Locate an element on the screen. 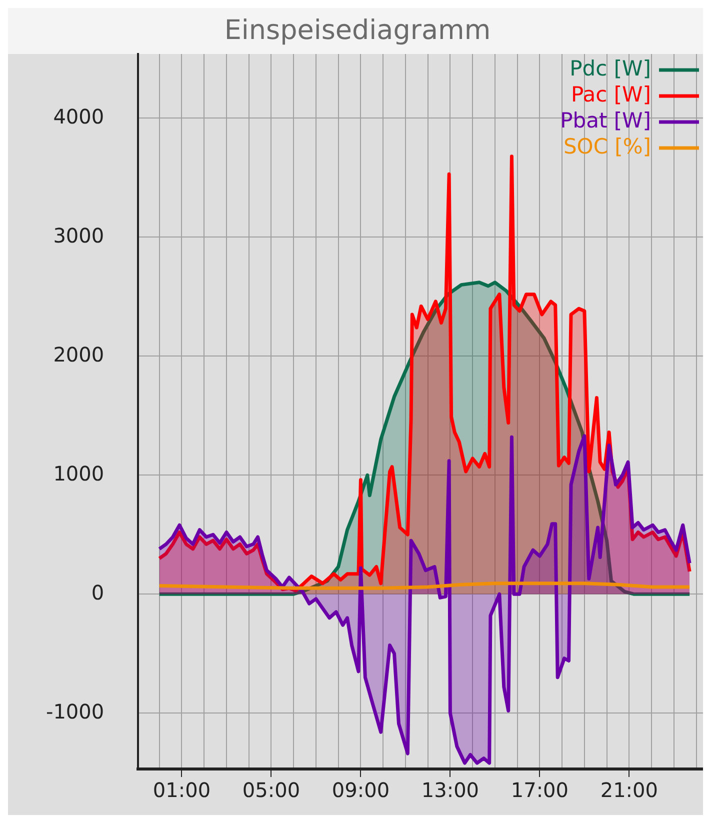 This screenshot has height=823, width=711. y-tick-label: 4000 is located at coordinates (78, 116).